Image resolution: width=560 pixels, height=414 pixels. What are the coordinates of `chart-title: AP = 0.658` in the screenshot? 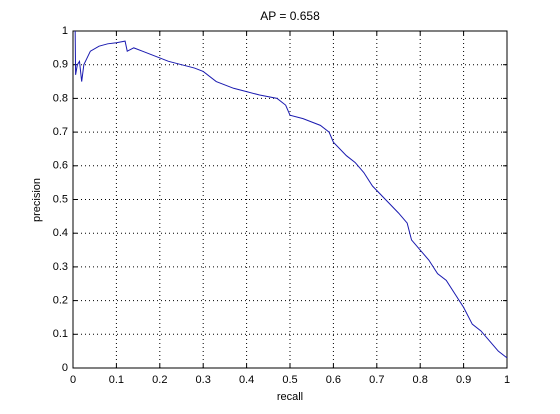 It's located at (290, 16).